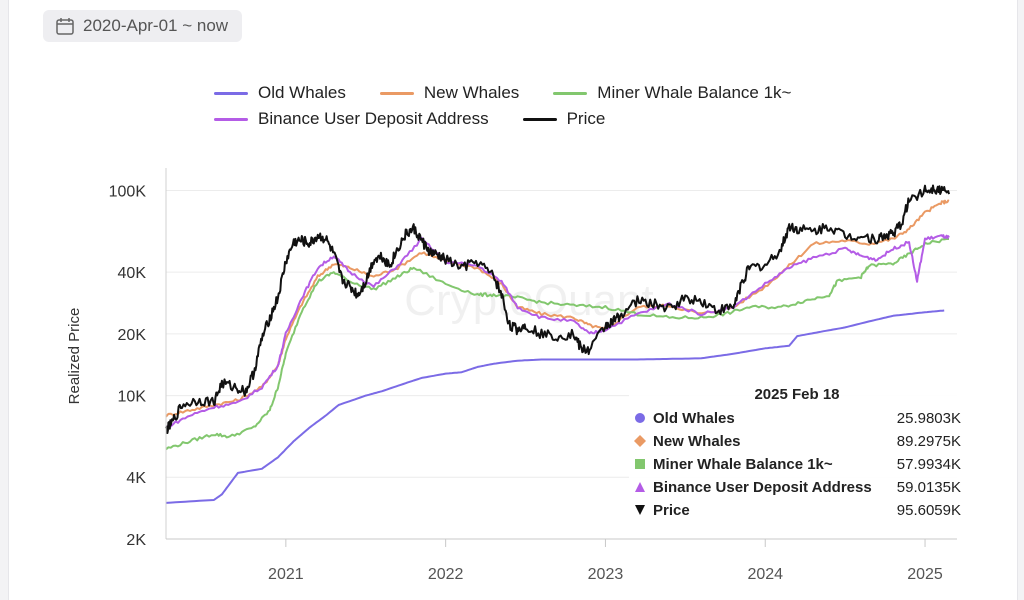 The height and width of the screenshot is (600, 1024). I want to click on x-tick-label: 2024, so click(765, 574).